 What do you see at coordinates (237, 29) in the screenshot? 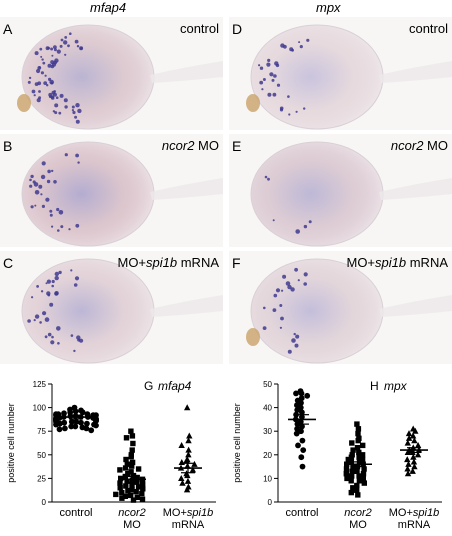
I see `panel-letter: D` at bounding box center [237, 29].